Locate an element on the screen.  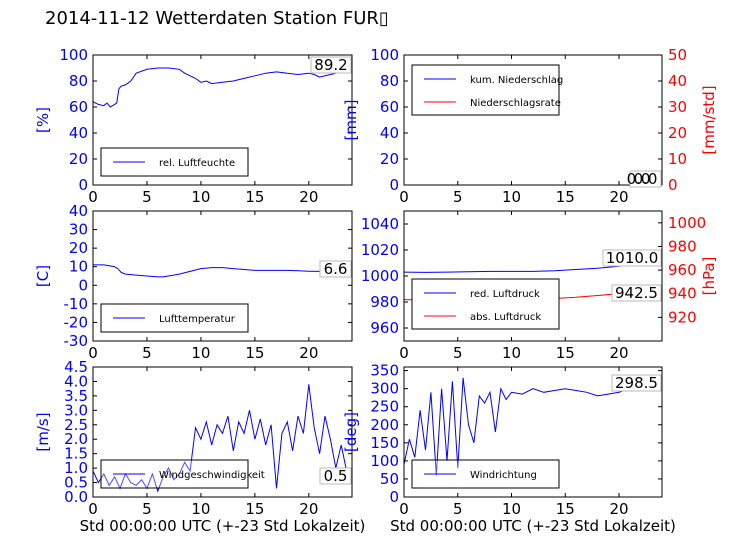
y-tick-label: 0.0 is located at coordinates (76, 497).